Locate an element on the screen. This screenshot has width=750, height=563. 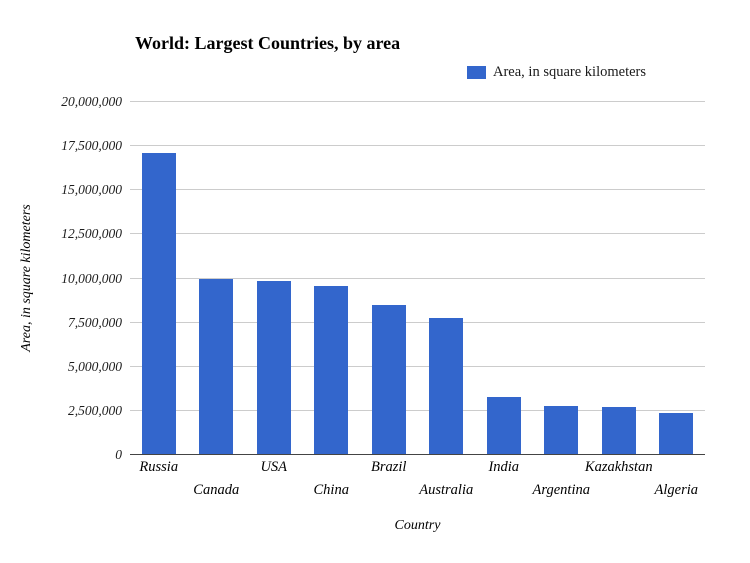
bar-kazakhstan is located at coordinates (618, 430).